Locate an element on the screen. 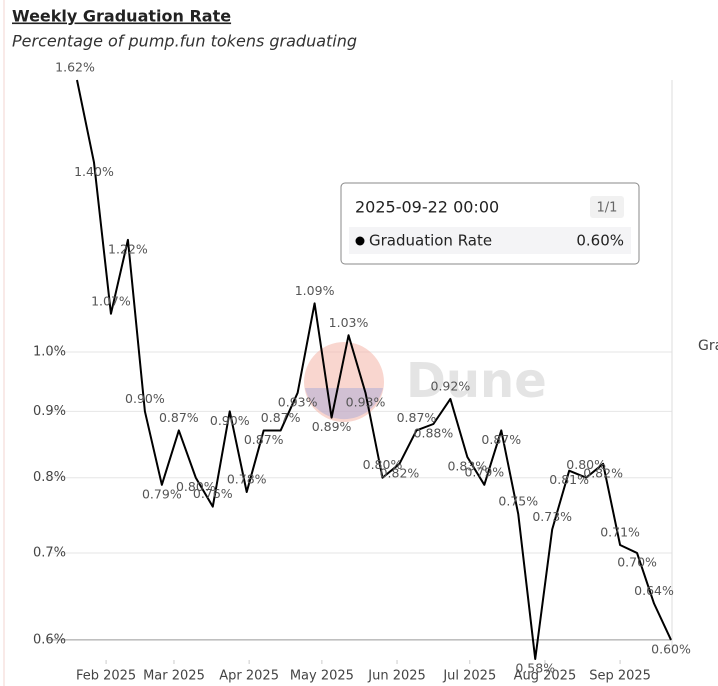  watermark-text: Dune is located at coordinates (476, 381).